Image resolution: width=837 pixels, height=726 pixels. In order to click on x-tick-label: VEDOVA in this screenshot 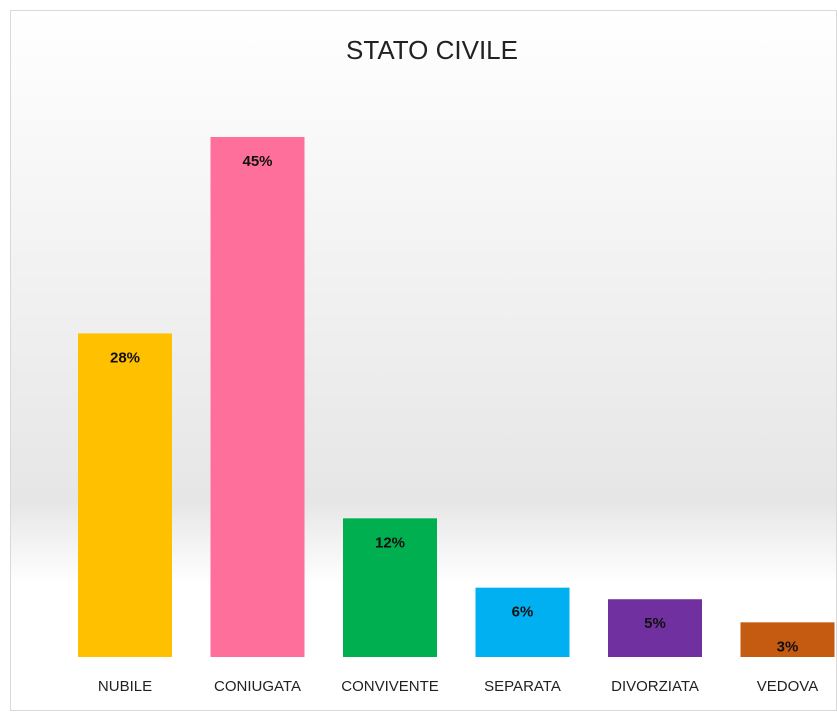, I will do `click(787, 686)`.